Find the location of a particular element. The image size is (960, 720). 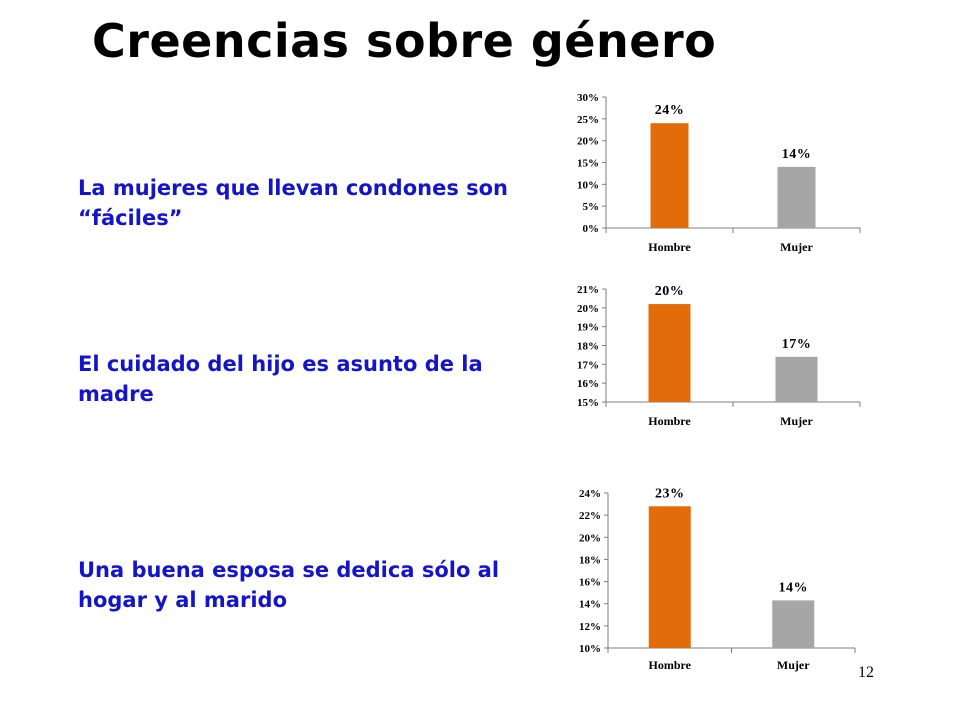

page-number: 12 is located at coordinates (866, 672).